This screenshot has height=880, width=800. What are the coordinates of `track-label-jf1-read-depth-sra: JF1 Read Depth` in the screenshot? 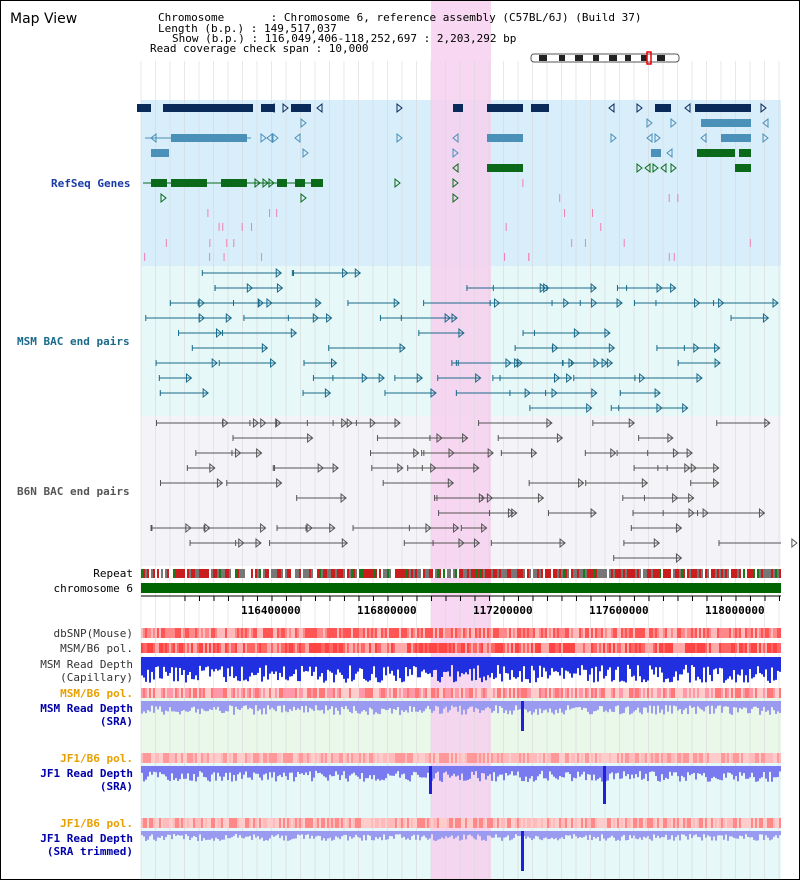 It's located at (86, 773).